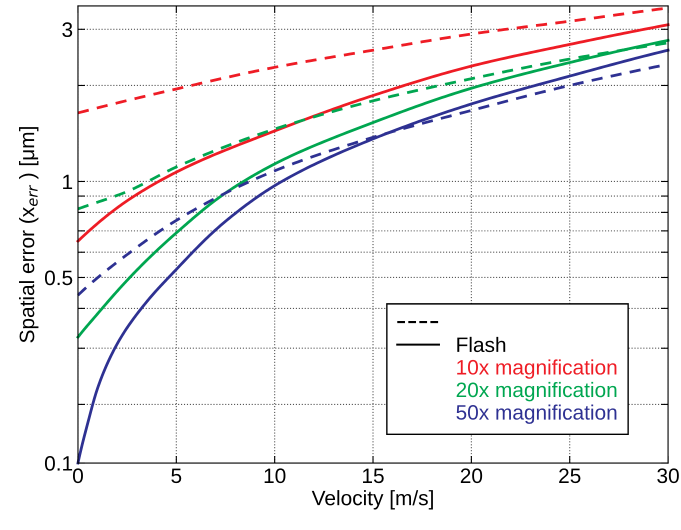 The height and width of the screenshot is (530, 681). Describe the element at coordinates (481, 344) in the screenshot. I see `annotation: Flash` at that location.